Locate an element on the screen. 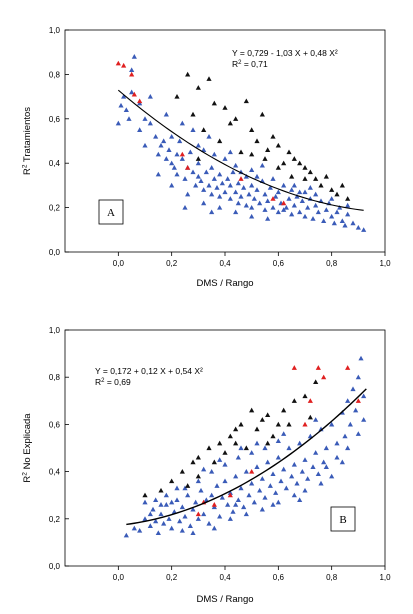 This screenshot has height=614, width=413. y-axis-ticks: 0,0 0,2 0,4 0,6 0,8 1,0 is located at coordinates (59, 448).